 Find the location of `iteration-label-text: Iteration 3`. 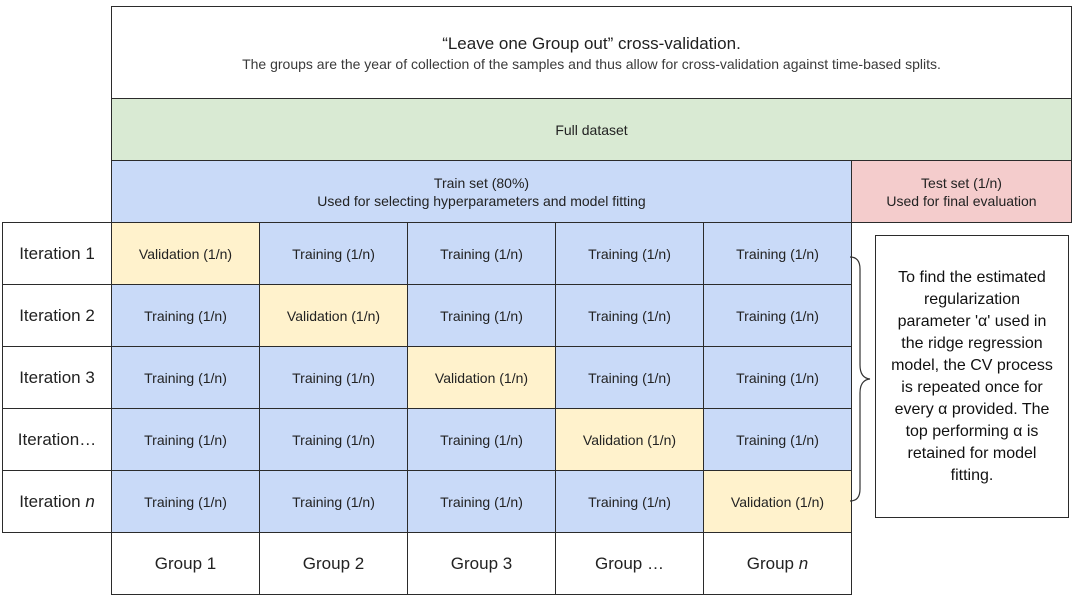

iteration-label-text: Iteration 3 is located at coordinates (57, 377).